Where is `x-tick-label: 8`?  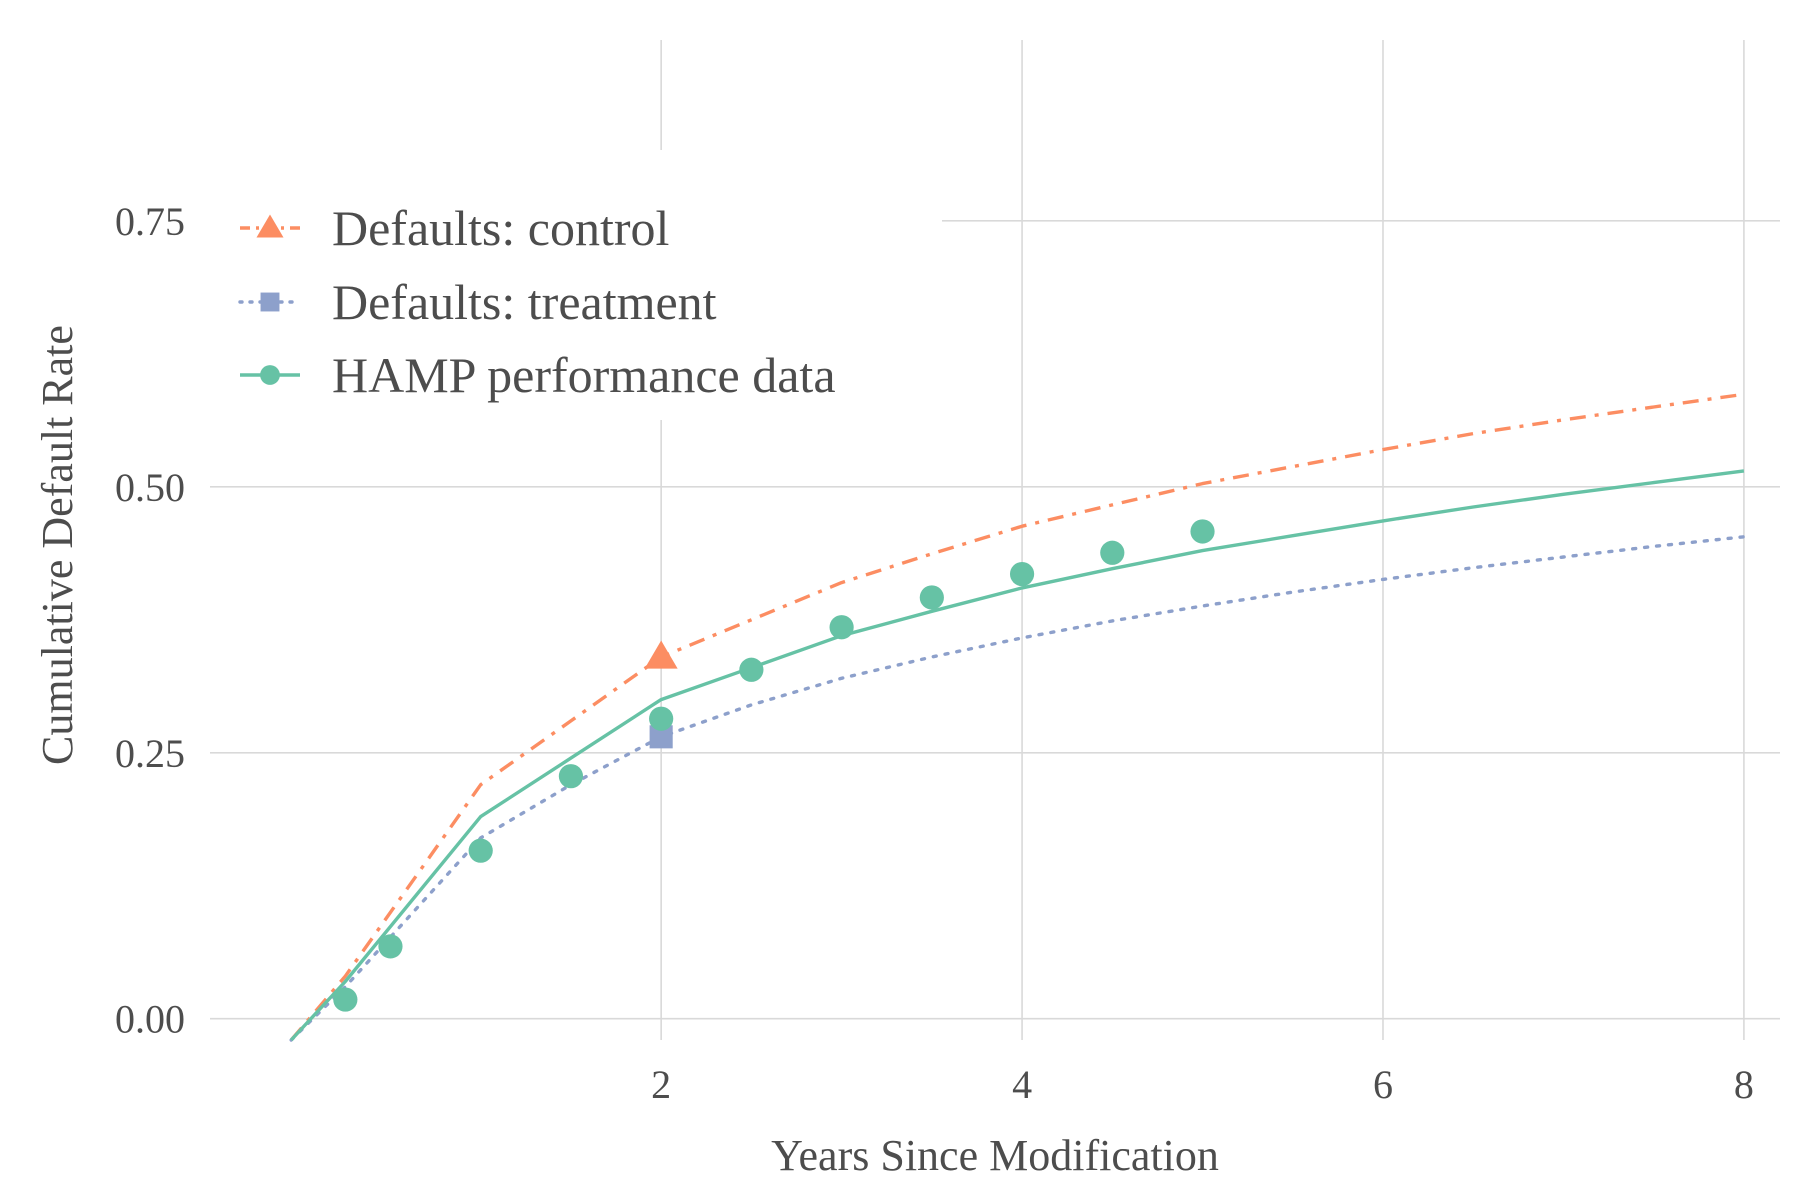
x-tick-label: 8 is located at coordinates (1744, 1084).